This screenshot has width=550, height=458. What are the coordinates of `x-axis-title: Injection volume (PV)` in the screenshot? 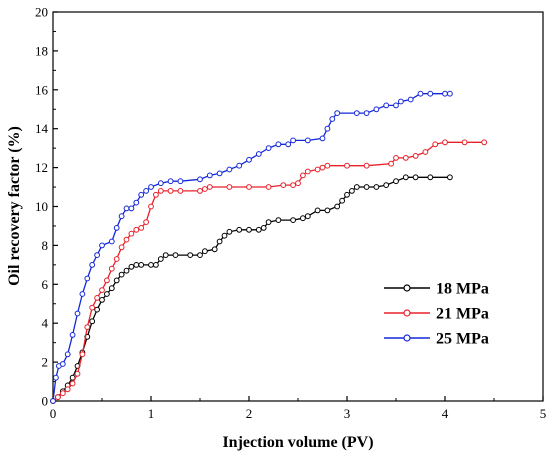 It's located at (297, 442).